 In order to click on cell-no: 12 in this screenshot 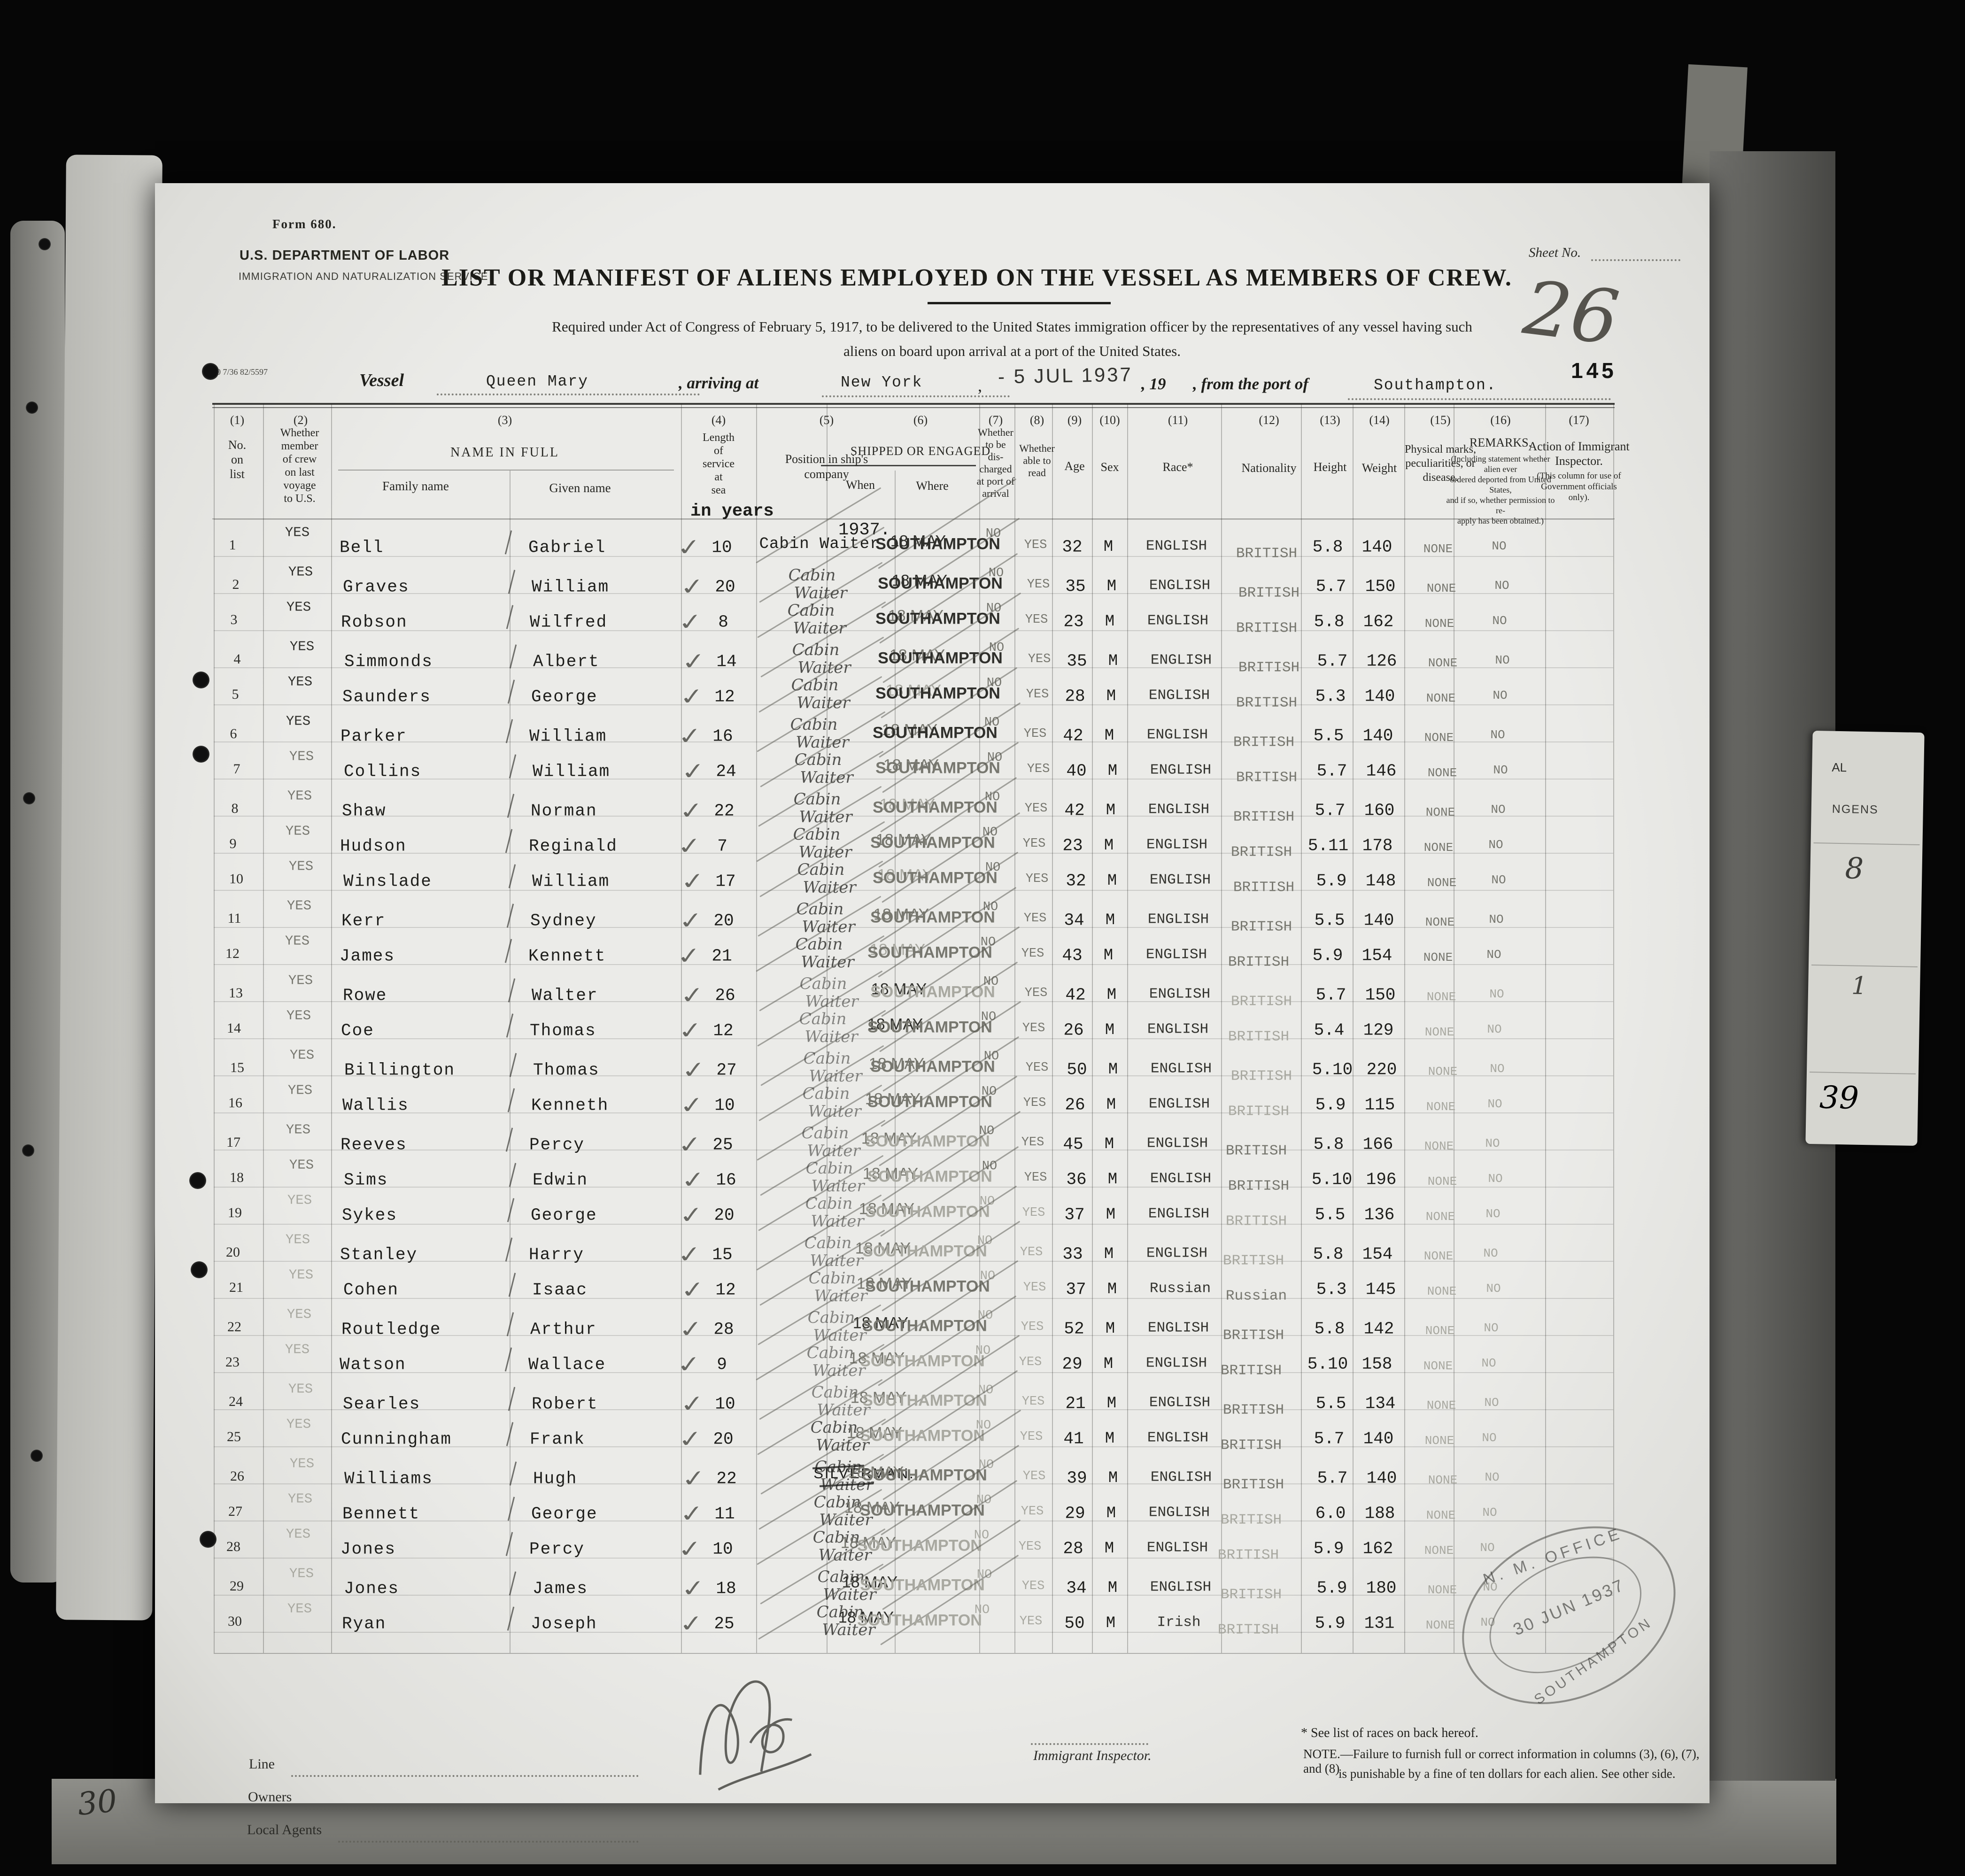, I will do `click(232, 953)`.